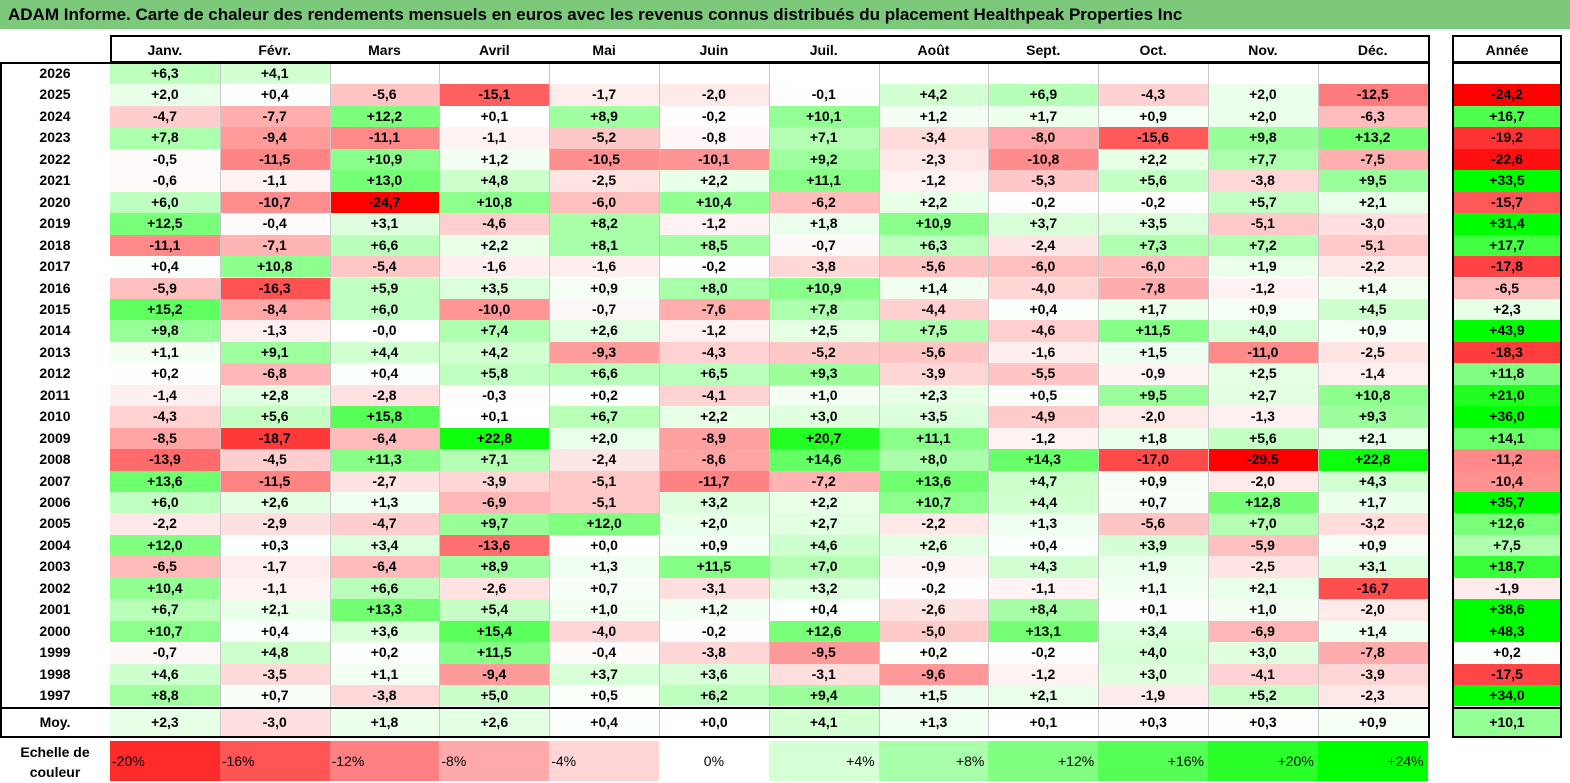 Image resolution: width=1570 pixels, height=783 pixels. What do you see at coordinates (933, 631) in the screenshot?
I see `heatmap-cell: -5,0` at bounding box center [933, 631].